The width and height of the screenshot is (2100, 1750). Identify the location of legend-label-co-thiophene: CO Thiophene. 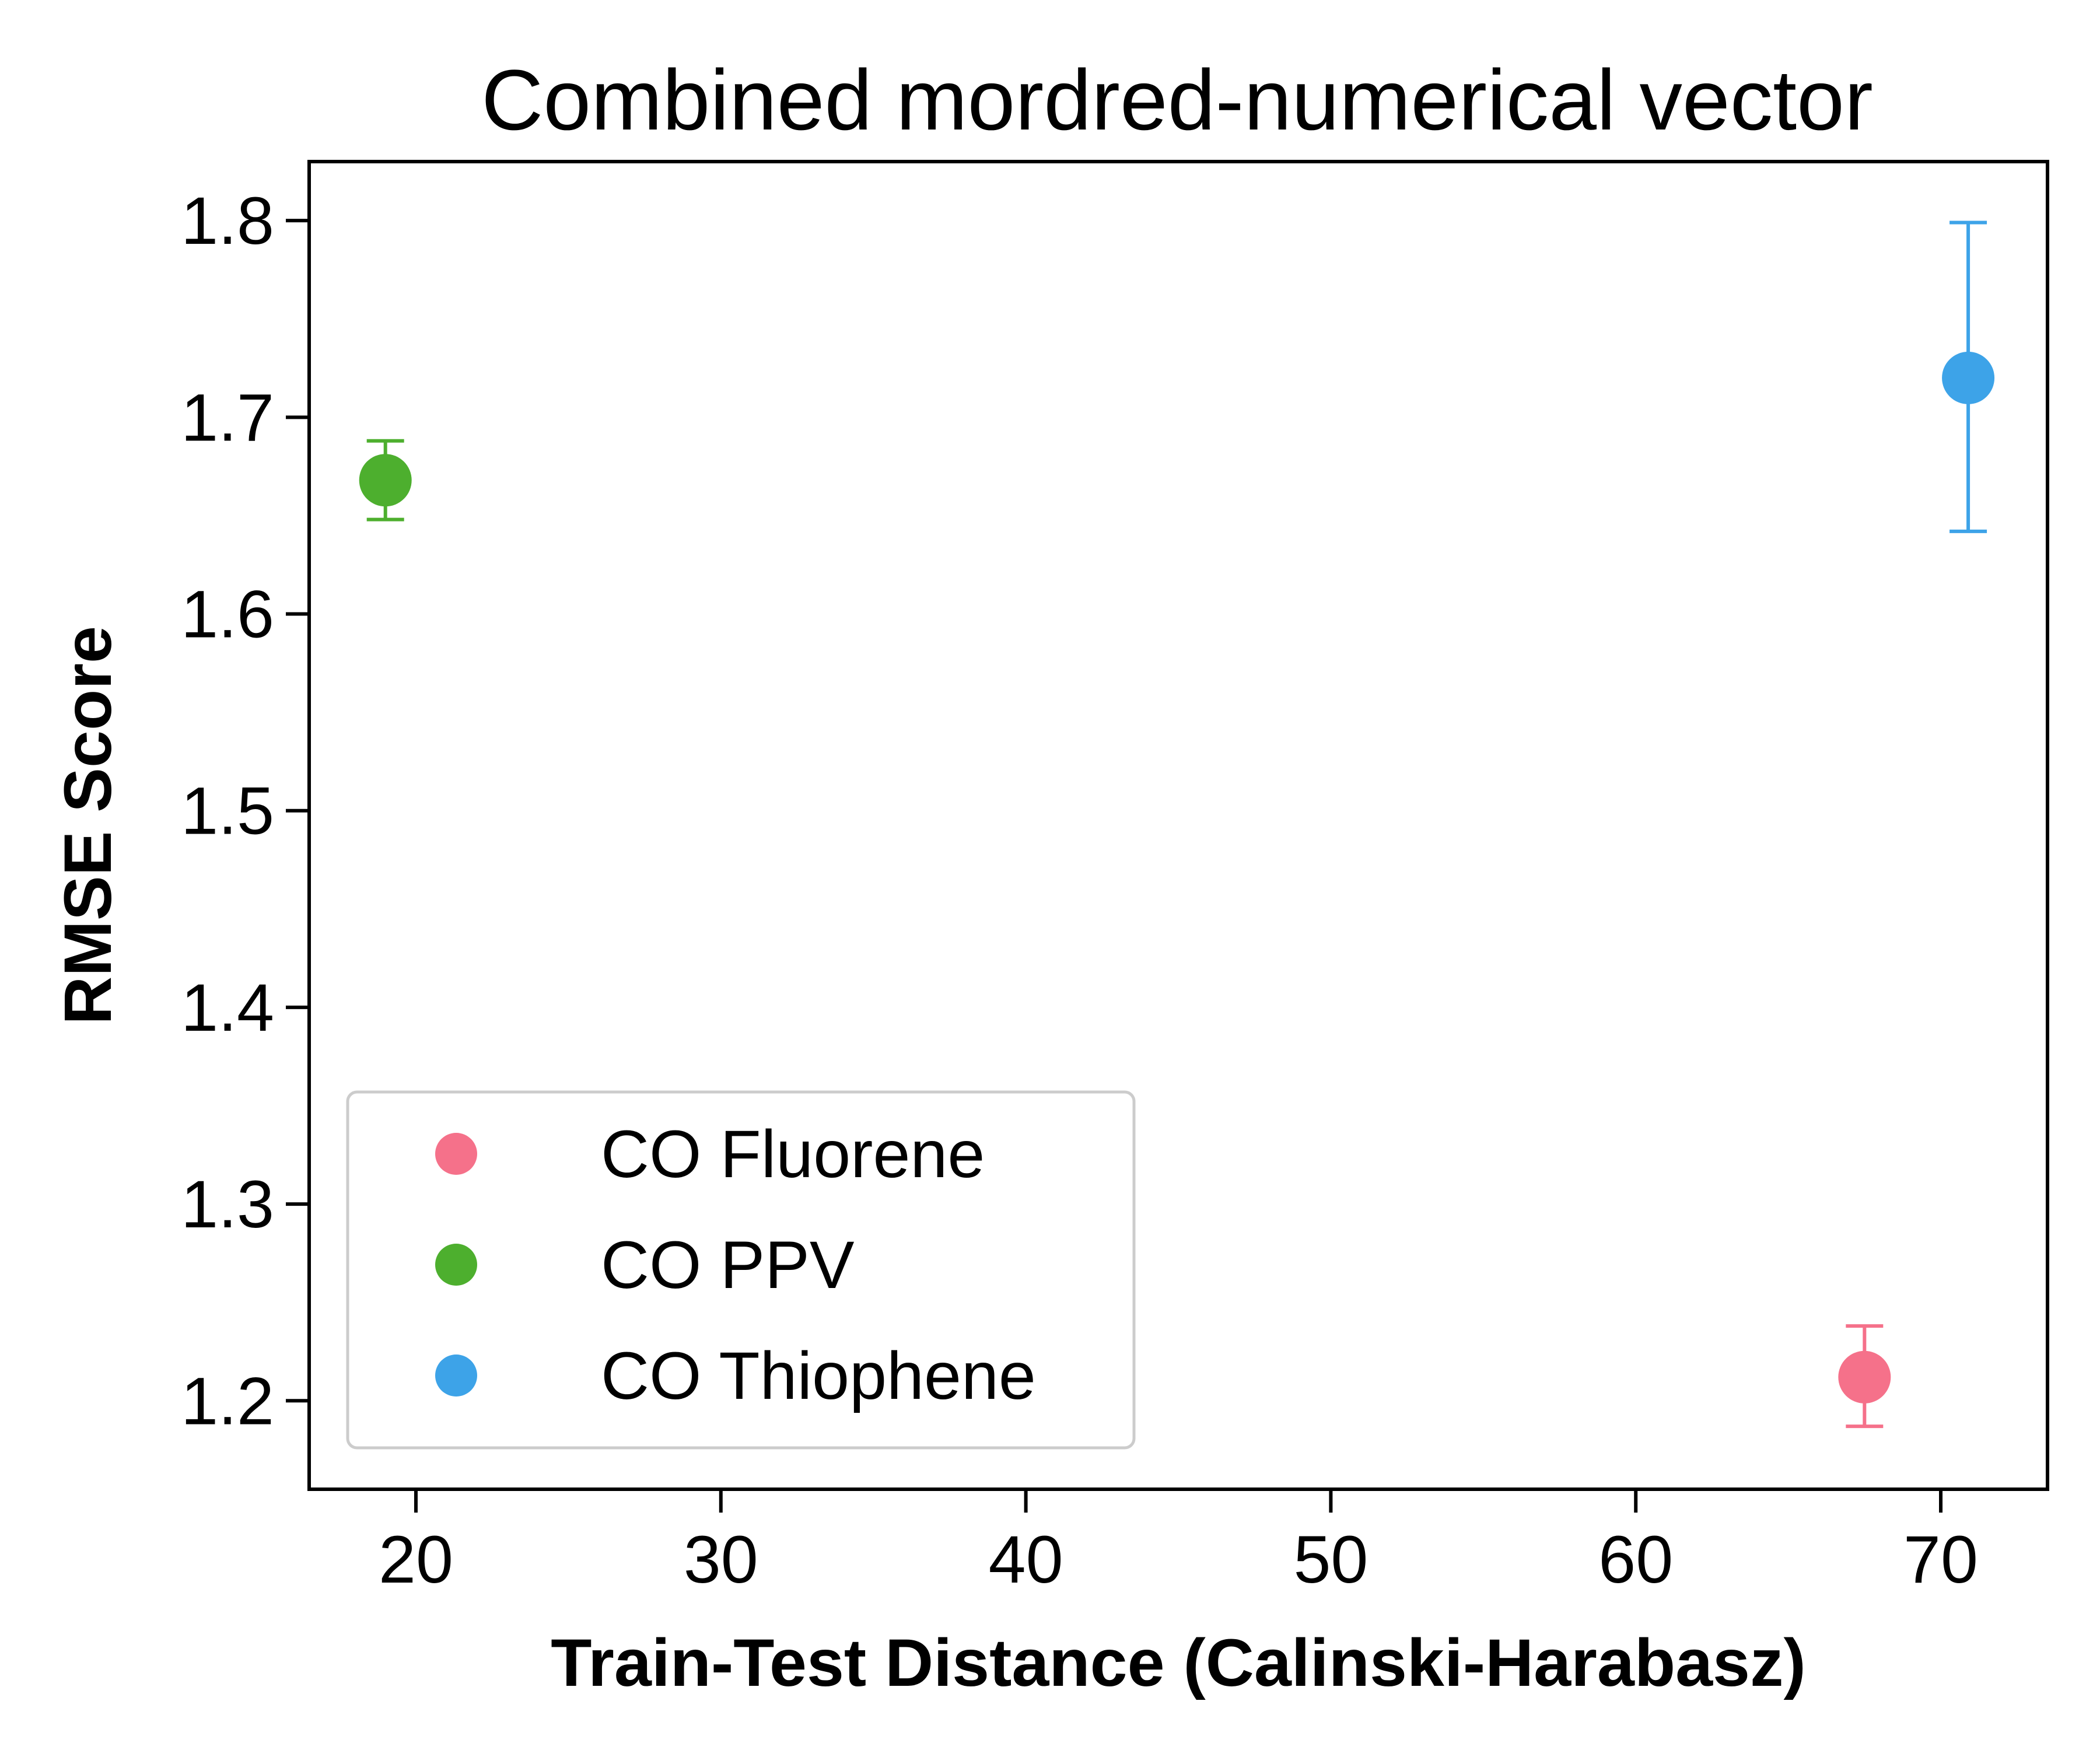
(818, 1376).